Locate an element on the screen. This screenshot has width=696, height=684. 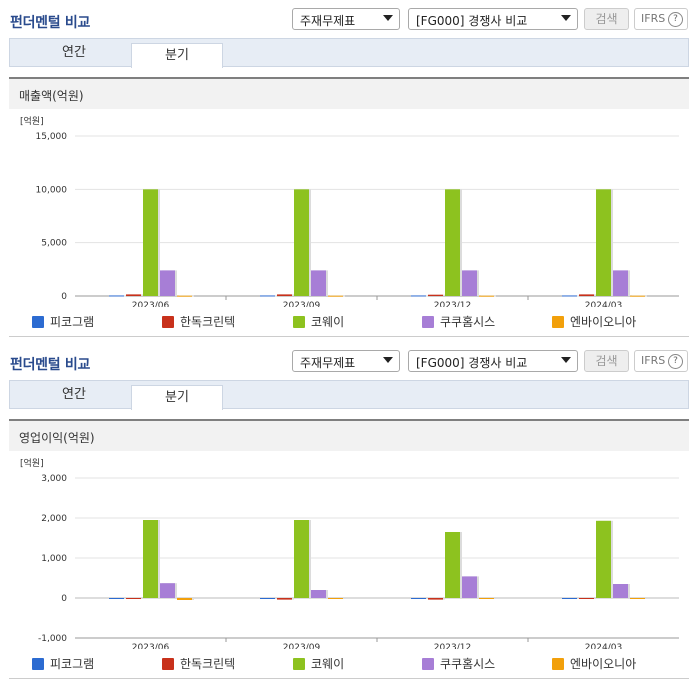
panel-header: 펀더멘털 비교 주재무제표 [FG000] 경쟁사 비교 검색 IFRS ? is located at coordinates (348, 18).